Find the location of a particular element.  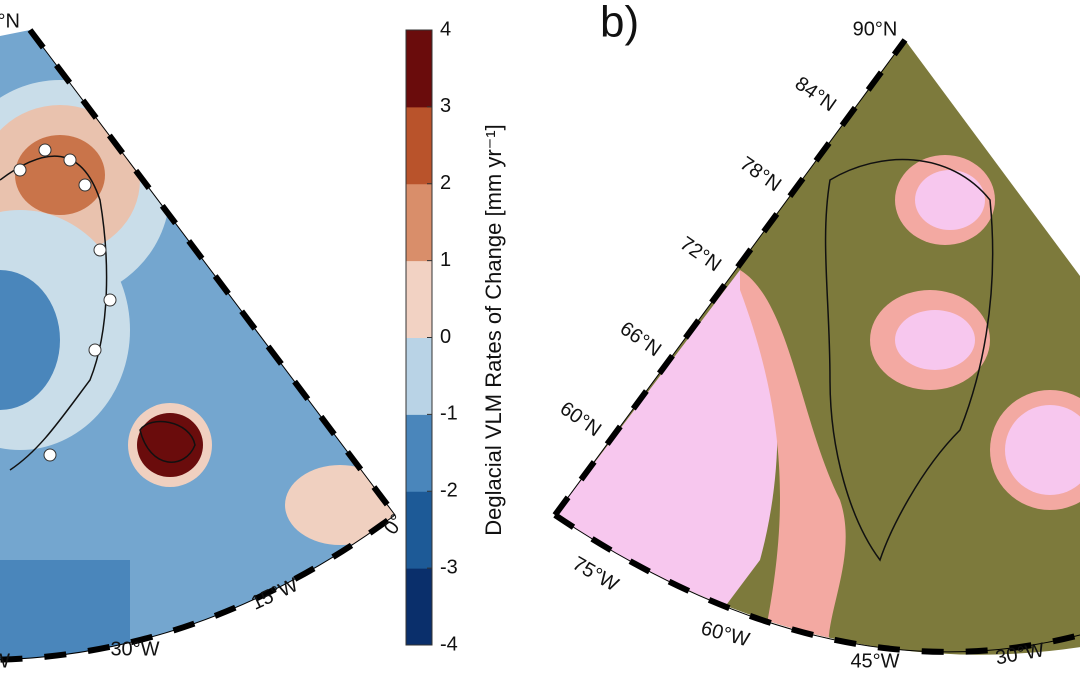

colorbar-tick-label: 4 is located at coordinates (445, 29).